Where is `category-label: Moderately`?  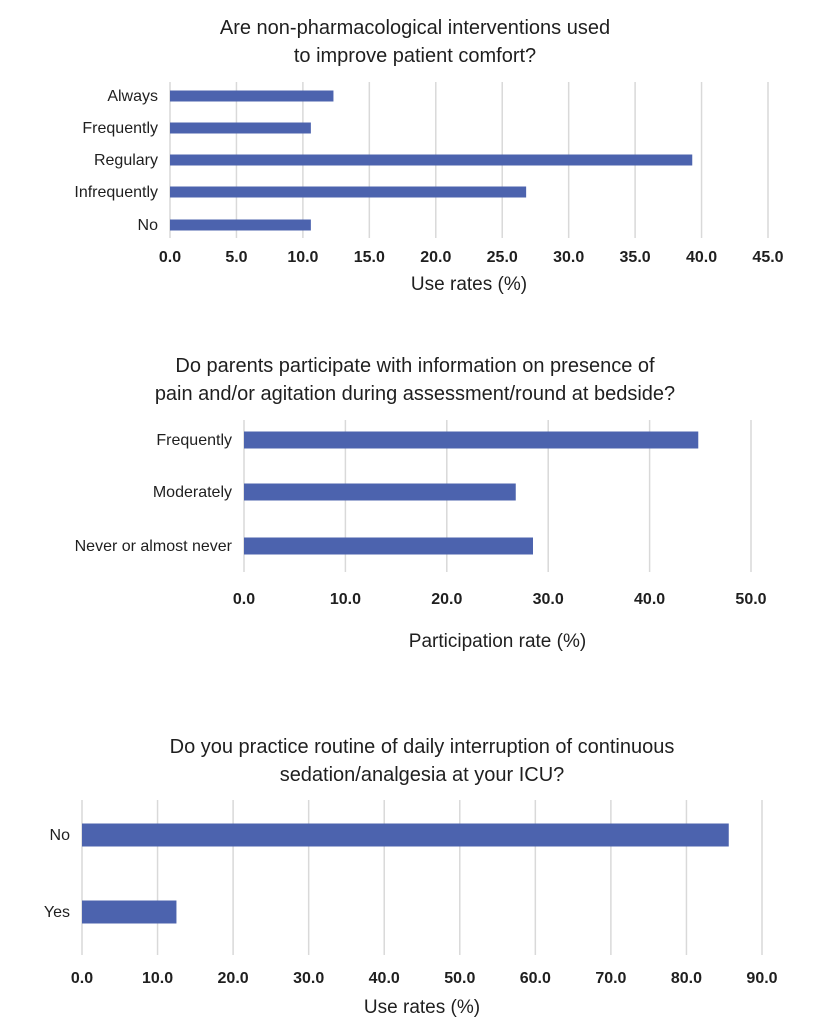 category-label: Moderately is located at coordinates (192, 492).